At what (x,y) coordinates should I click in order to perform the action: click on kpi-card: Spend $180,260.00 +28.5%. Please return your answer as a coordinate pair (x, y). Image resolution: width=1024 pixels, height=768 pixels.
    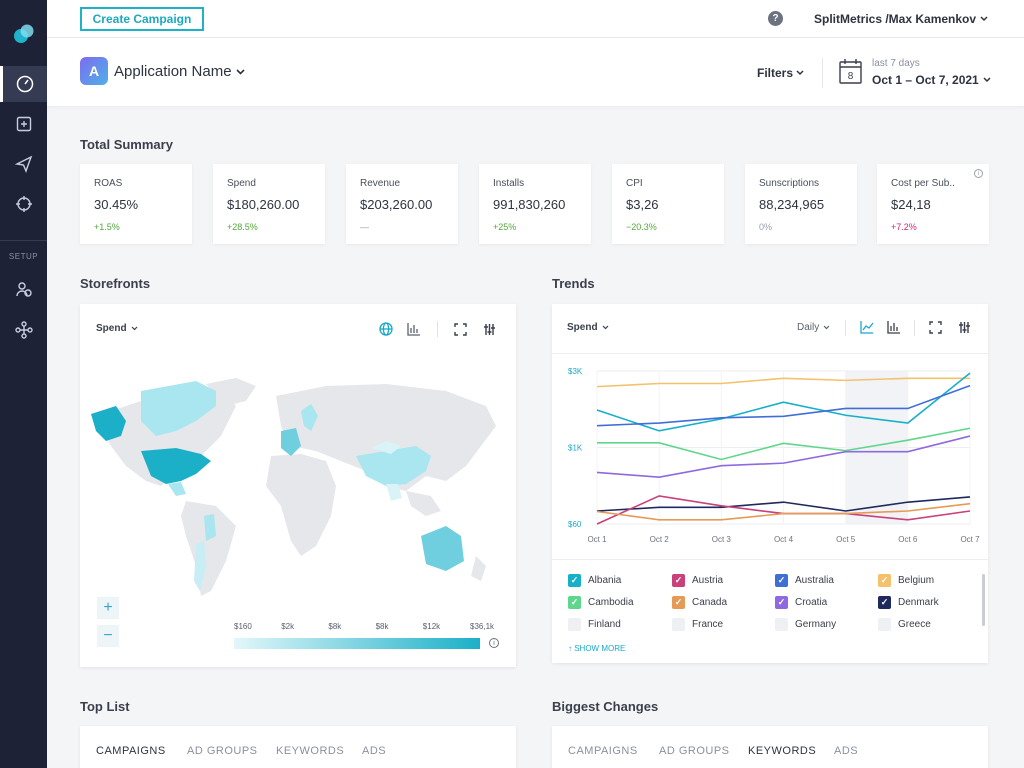
    Looking at the image, I should click on (269, 204).